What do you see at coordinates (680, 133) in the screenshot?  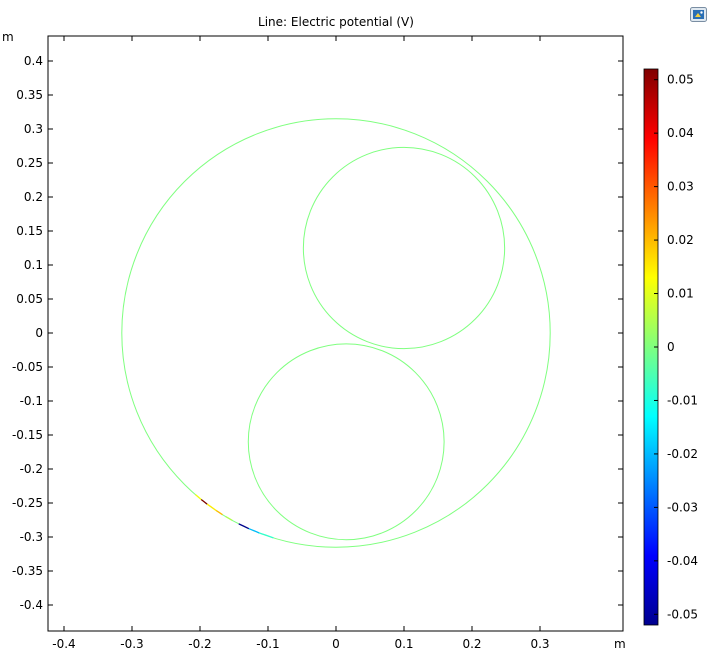 I see `colorbar-tick-label: 0.04` at bounding box center [680, 133].